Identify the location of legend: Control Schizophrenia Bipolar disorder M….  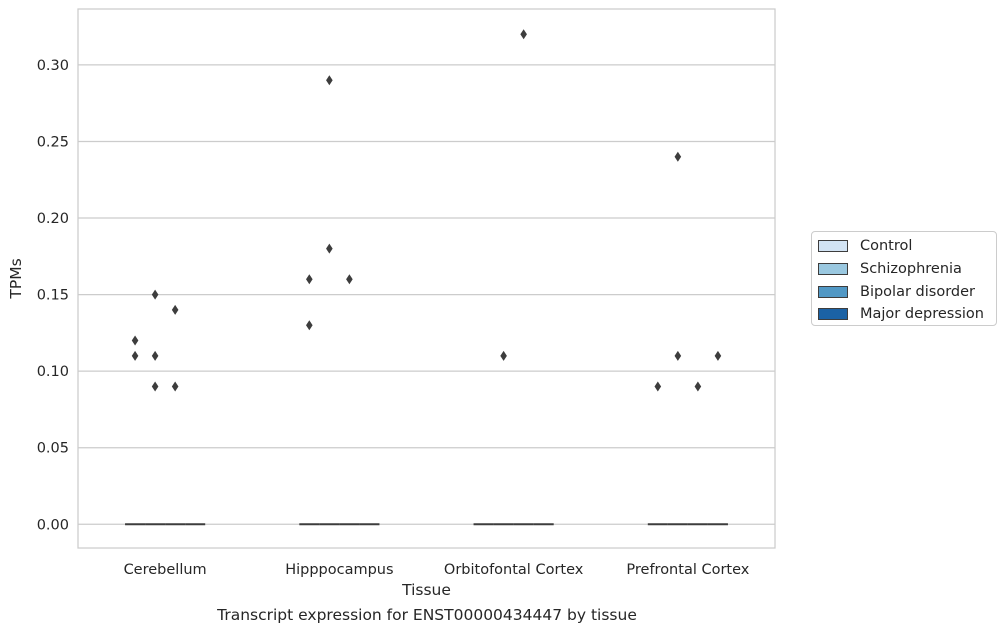
(904, 278).